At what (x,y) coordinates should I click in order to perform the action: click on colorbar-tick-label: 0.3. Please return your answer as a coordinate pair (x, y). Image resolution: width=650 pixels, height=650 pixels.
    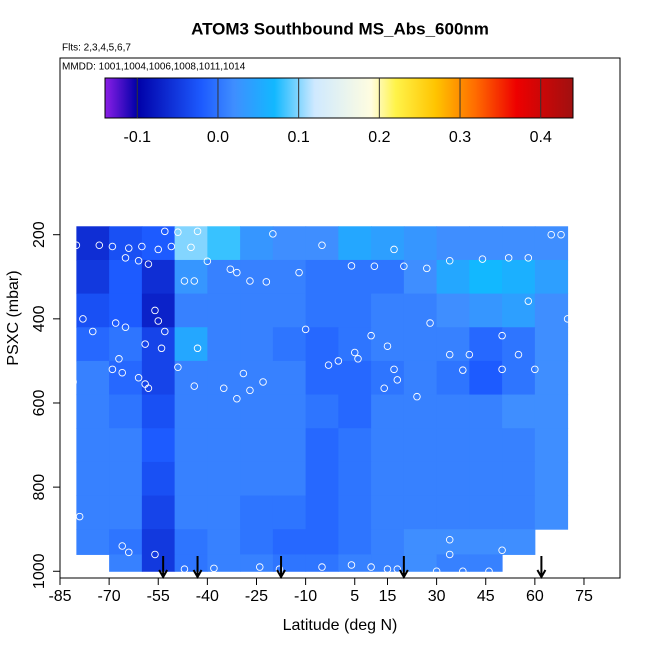
    Looking at the image, I should click on (460, 137).